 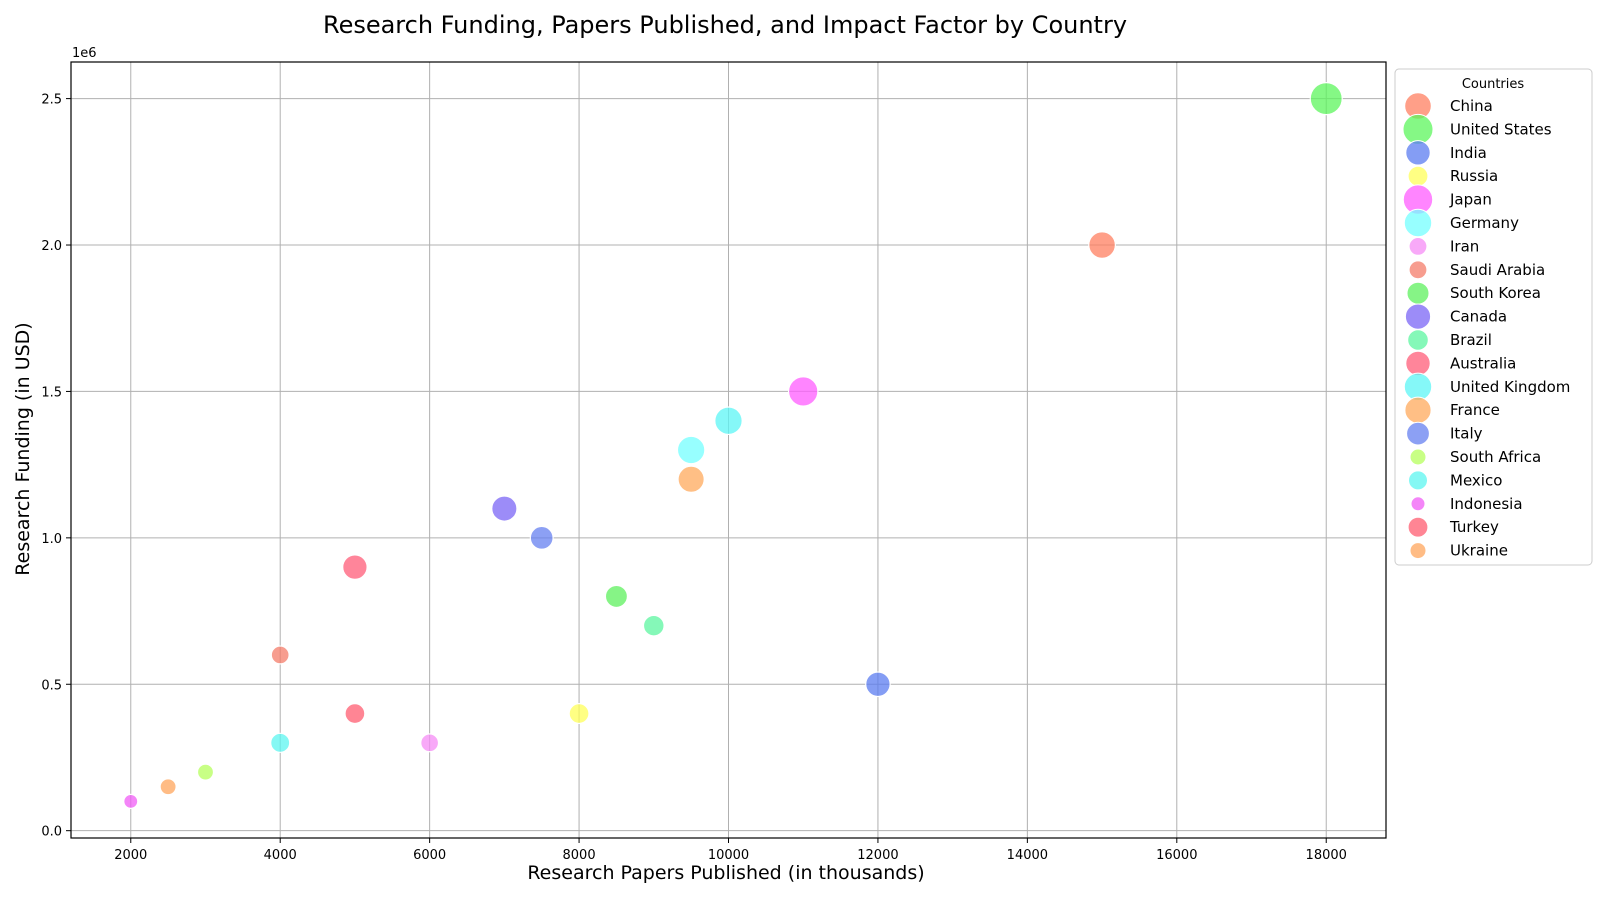 I want to click on legend-title: Countries, so click(x=1493, y=84).